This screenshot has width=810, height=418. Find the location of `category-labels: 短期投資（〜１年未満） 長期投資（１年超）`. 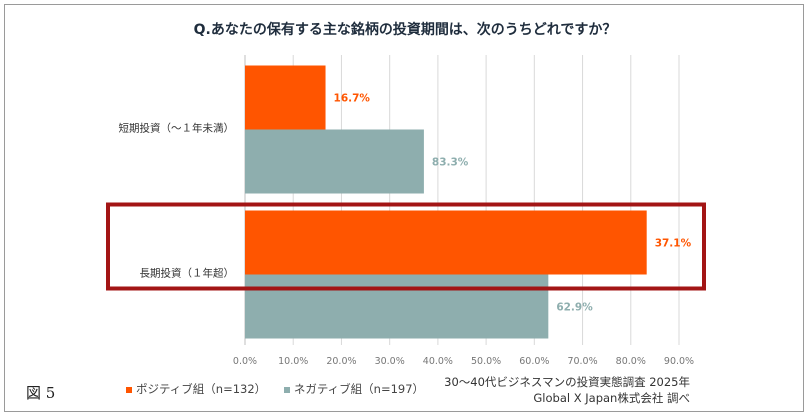

category-labels: 短期投資（〜１年未満） 長期投資（１年超） is located at coordinates (177, 201).